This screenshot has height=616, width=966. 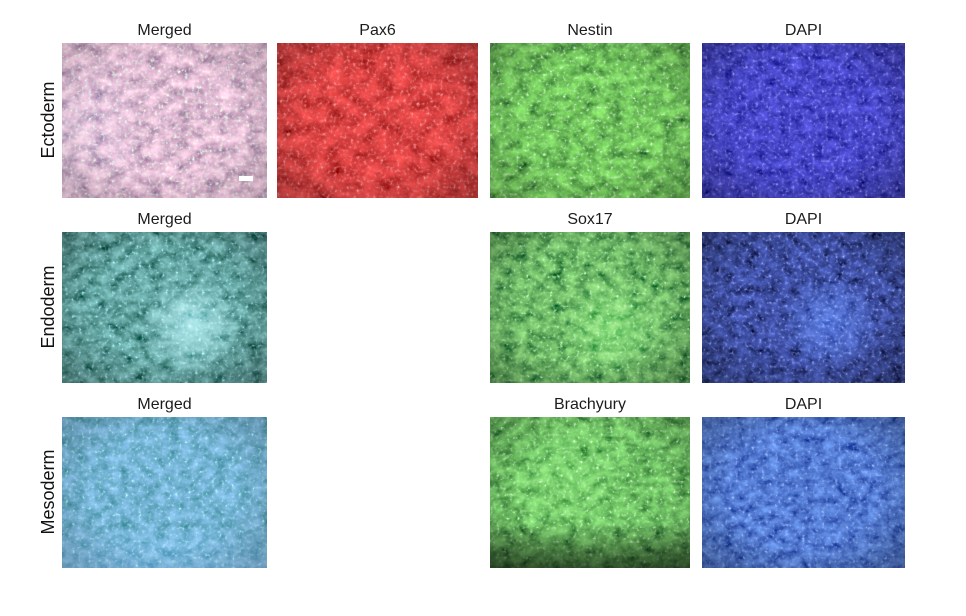 I want to click on micrograph-ectoderm-nestin, so click(x=590, y=120).